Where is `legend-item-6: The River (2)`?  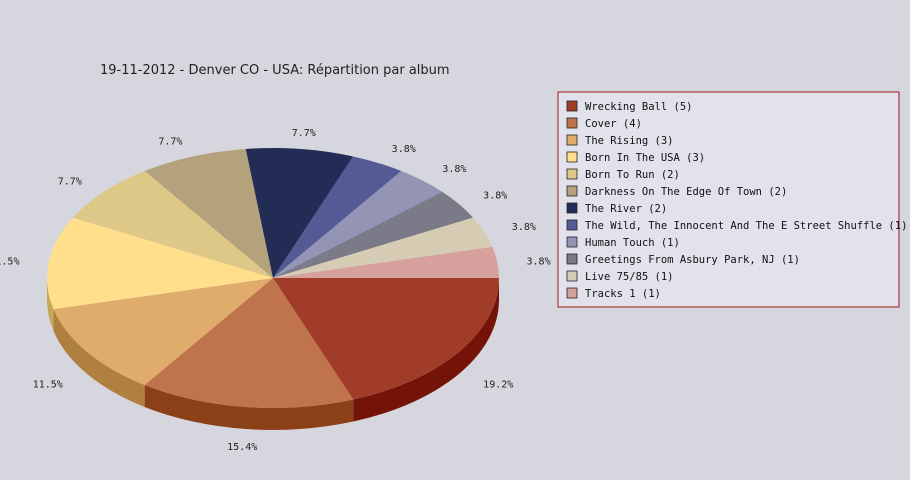
legend-item-6: The River (2) is located at coordinates (626, 209).